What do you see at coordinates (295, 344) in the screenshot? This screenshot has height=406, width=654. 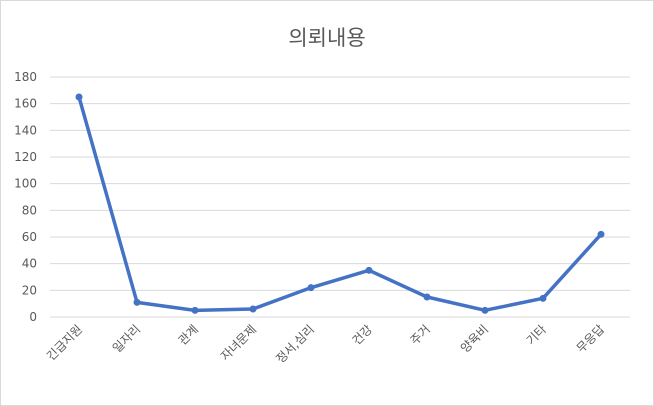 I see `x-tick-label: 정서,심리` at bounding box center [295, 344].